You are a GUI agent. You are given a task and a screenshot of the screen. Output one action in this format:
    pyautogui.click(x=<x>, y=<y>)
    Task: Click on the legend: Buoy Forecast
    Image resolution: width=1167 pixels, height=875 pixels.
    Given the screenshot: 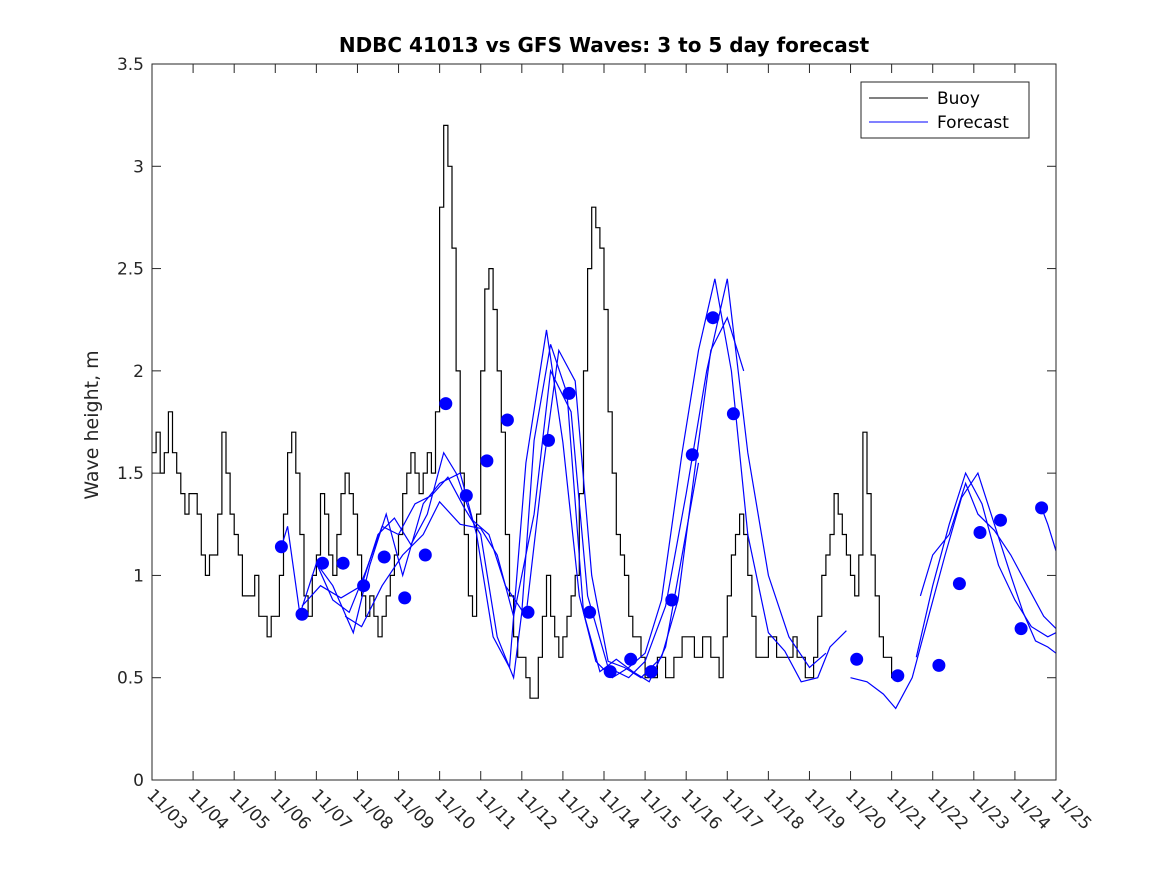 What is the action you would take?
    pyautogui.click(x=945, y=110)
    